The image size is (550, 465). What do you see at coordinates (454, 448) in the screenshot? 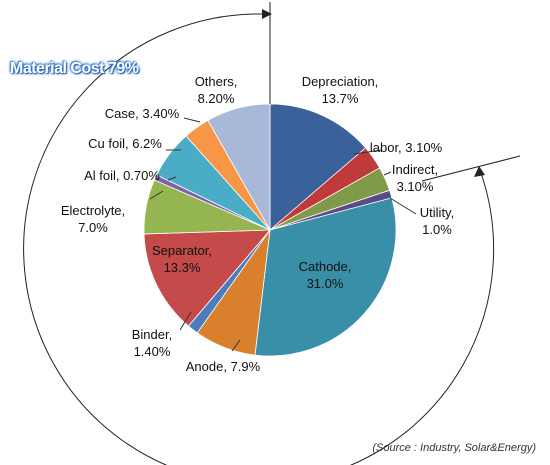
I see `source-note: (Source : Industry, Solar&Energy)` at bounding box center [454, 448].